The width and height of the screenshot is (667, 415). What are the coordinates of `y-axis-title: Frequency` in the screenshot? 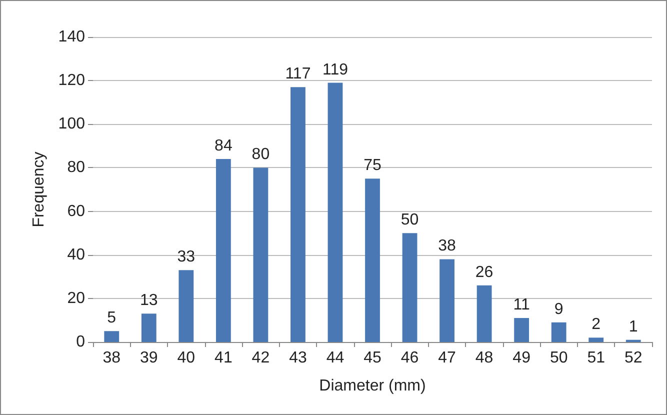 It's located at (39, 190).